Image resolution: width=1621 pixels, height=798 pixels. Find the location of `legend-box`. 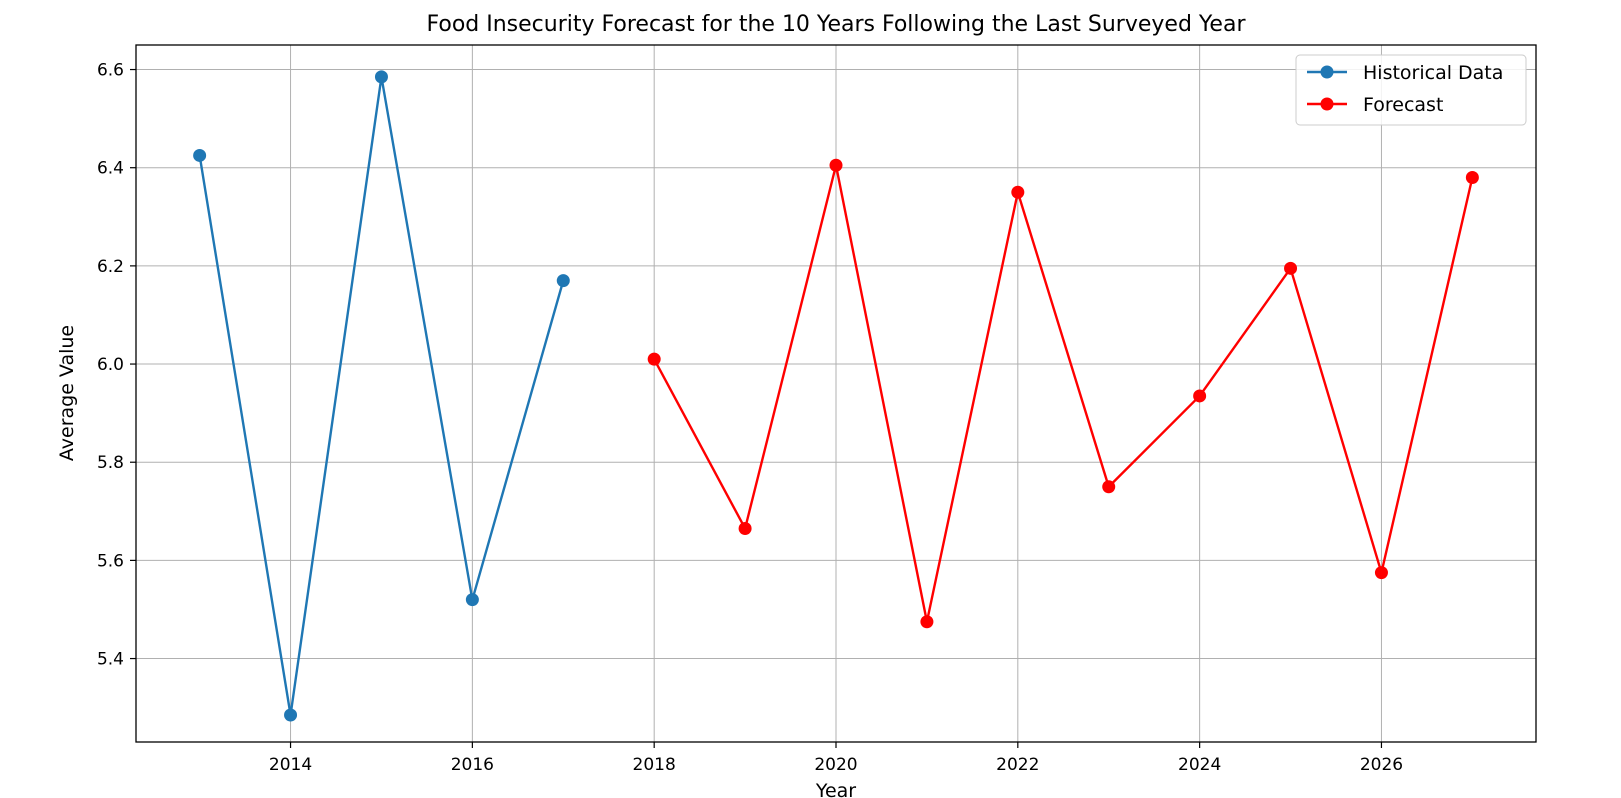

legend-box is located at coordinates (1411, 90).